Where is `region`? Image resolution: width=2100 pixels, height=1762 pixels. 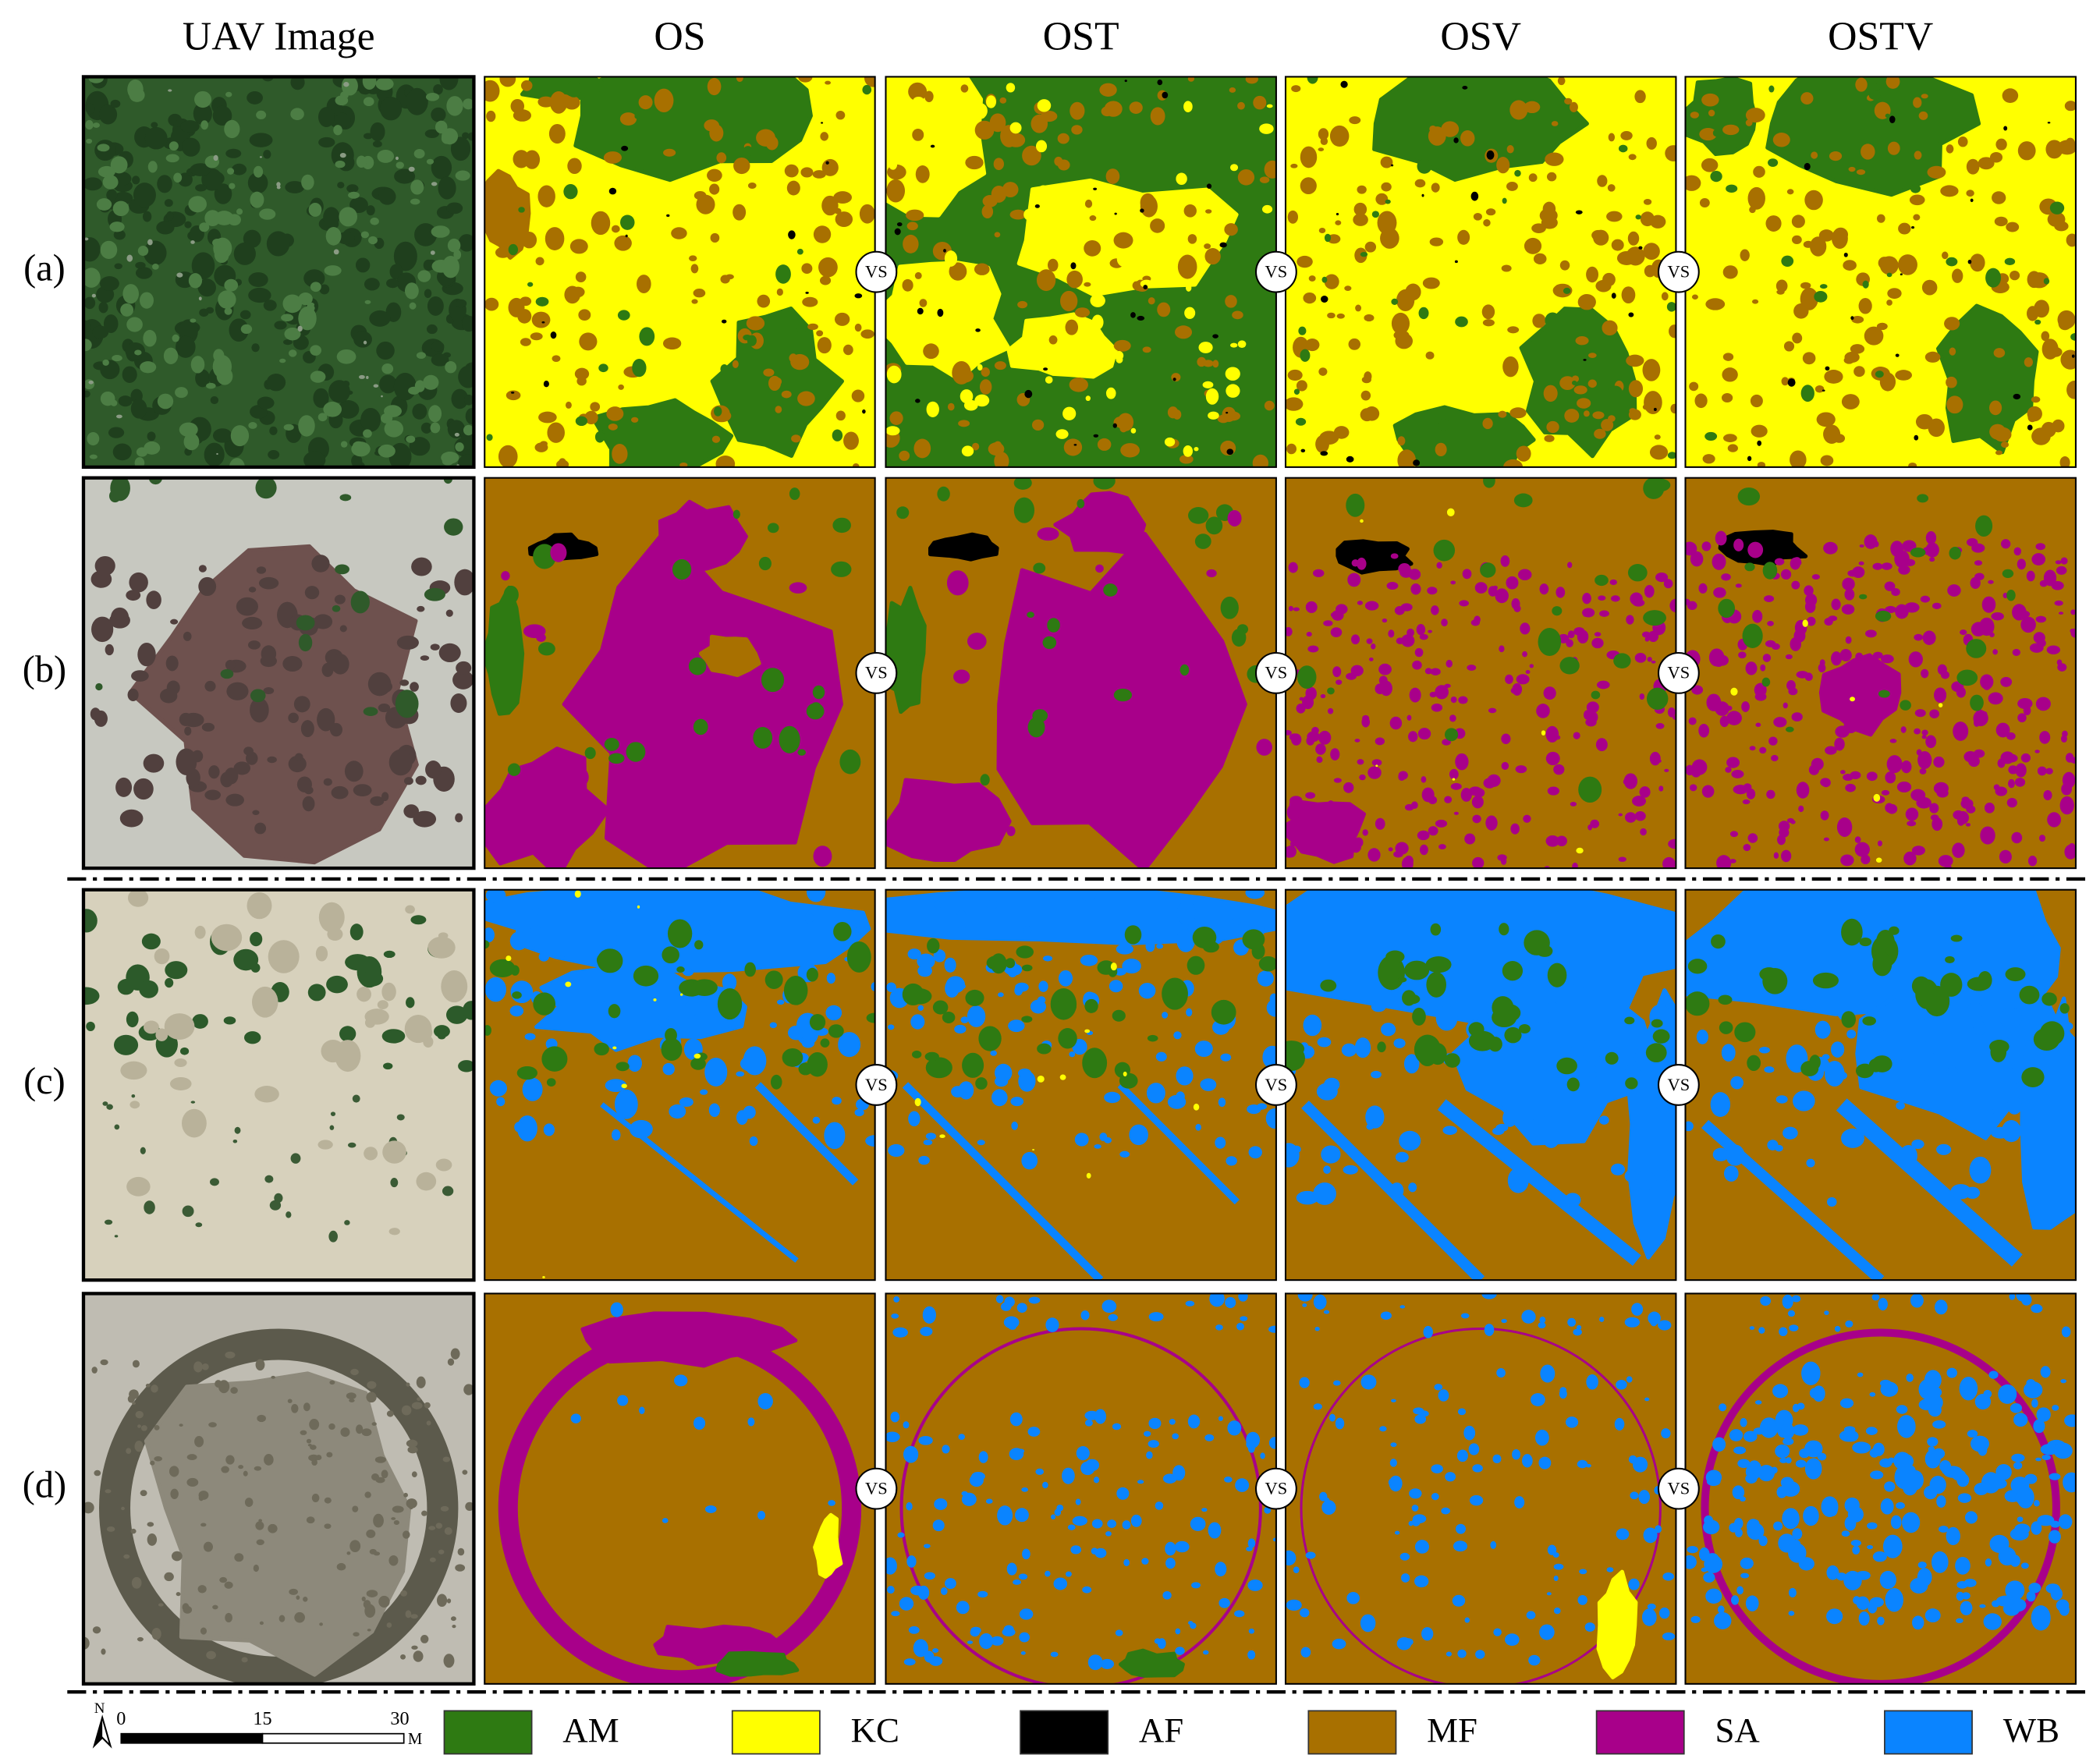
region is located at coordinates (729, 656).